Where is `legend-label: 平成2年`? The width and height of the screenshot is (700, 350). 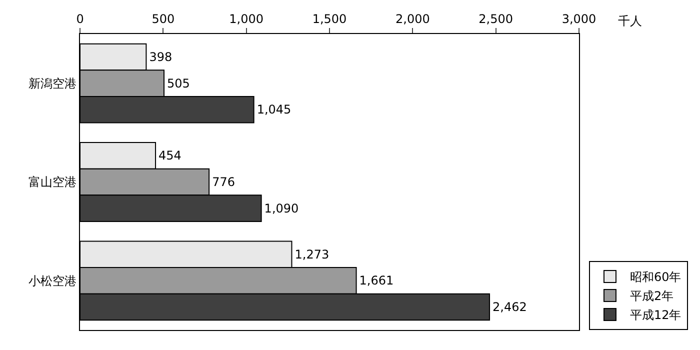 legend-label: 平成2年 is located at coordinates (652, 296).